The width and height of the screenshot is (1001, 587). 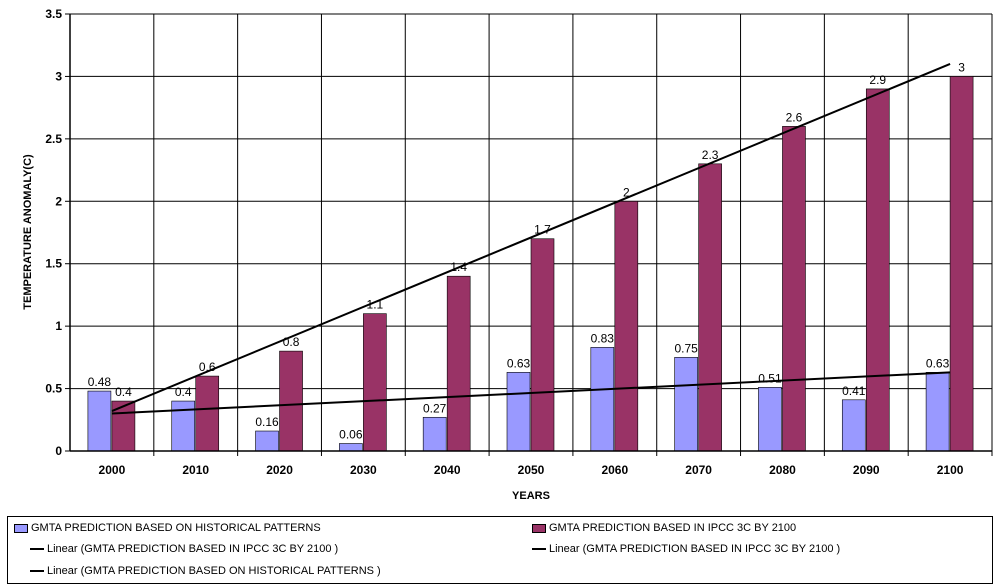 What do you see at coordinates (866, 470) in the screenshot?
I see `x-tick-label-2090: 2090` at bounding box center [866, 470].